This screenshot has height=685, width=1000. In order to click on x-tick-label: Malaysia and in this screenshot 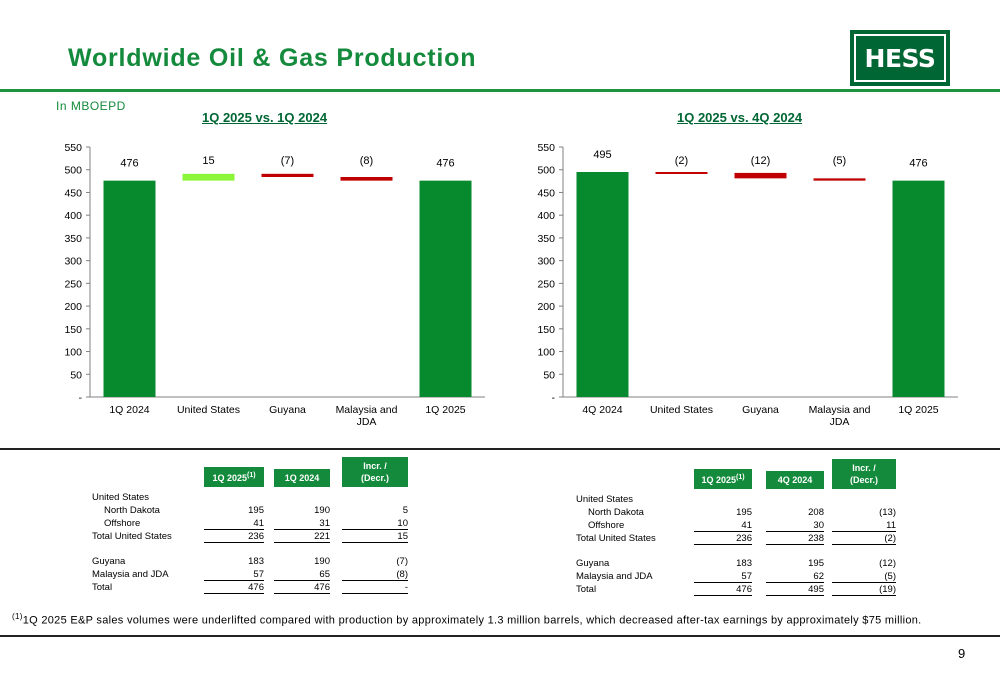, I will do `click(367, 410)`.